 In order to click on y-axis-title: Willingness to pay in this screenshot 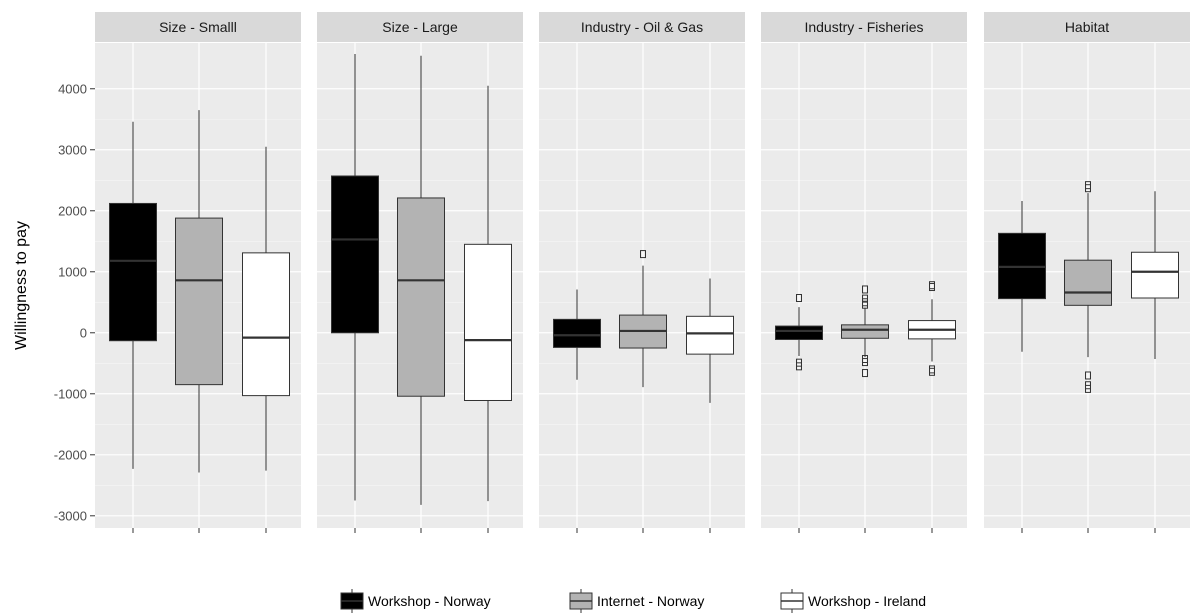, I will do `click(21, 285)`.